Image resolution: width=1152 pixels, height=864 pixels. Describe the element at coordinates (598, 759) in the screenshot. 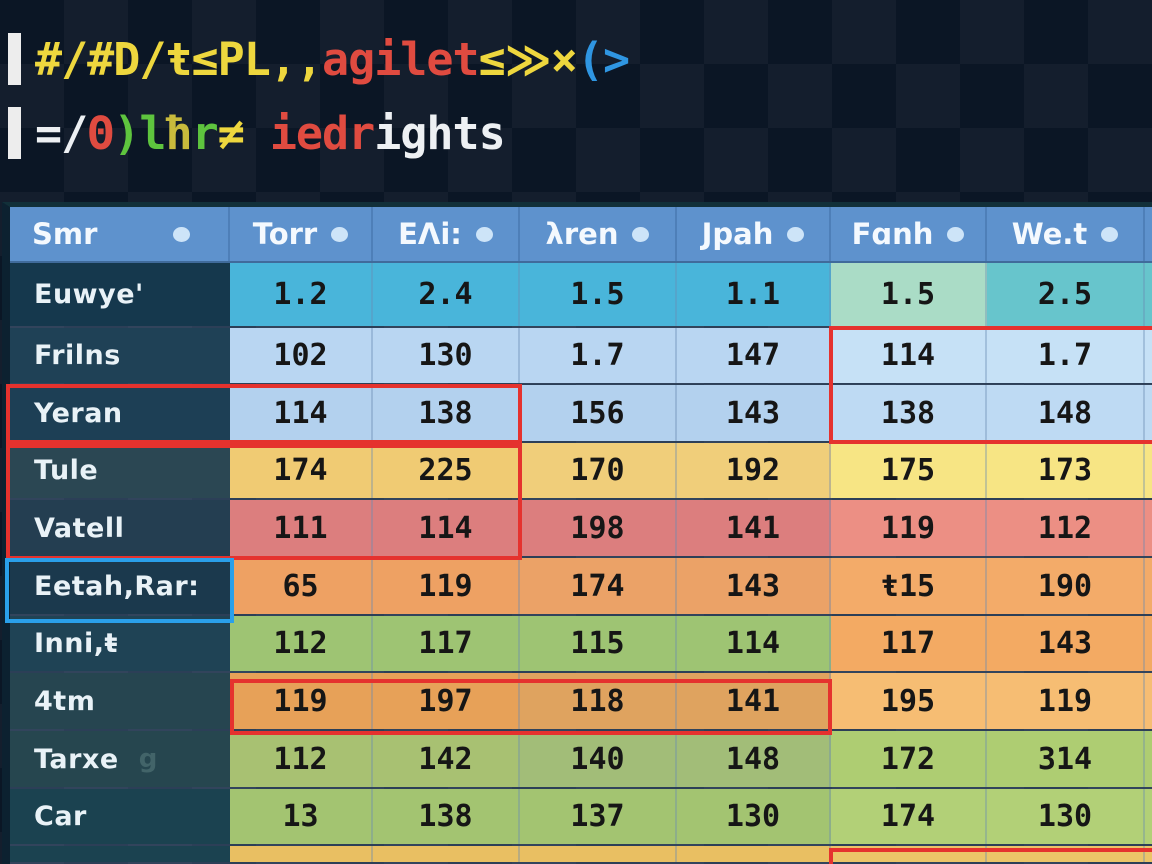

I see `table-cell: 140` at that location.